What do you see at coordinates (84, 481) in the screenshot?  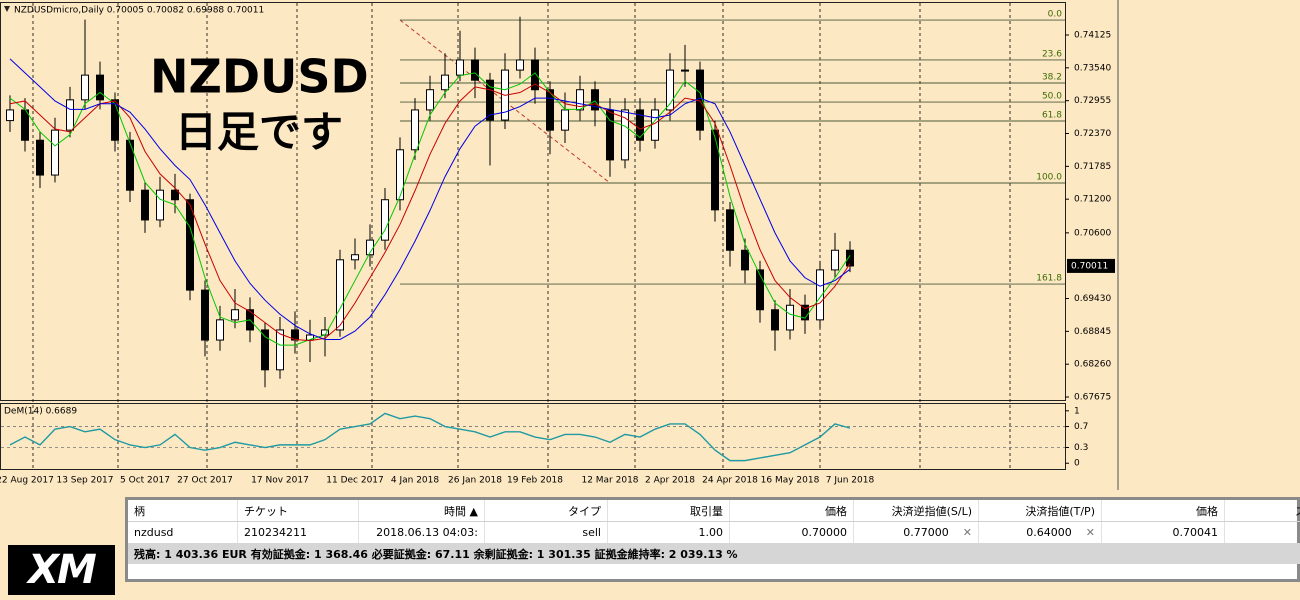 I see `x-tick-label: 13 Sep 2017` at bounding box center [84, 481].